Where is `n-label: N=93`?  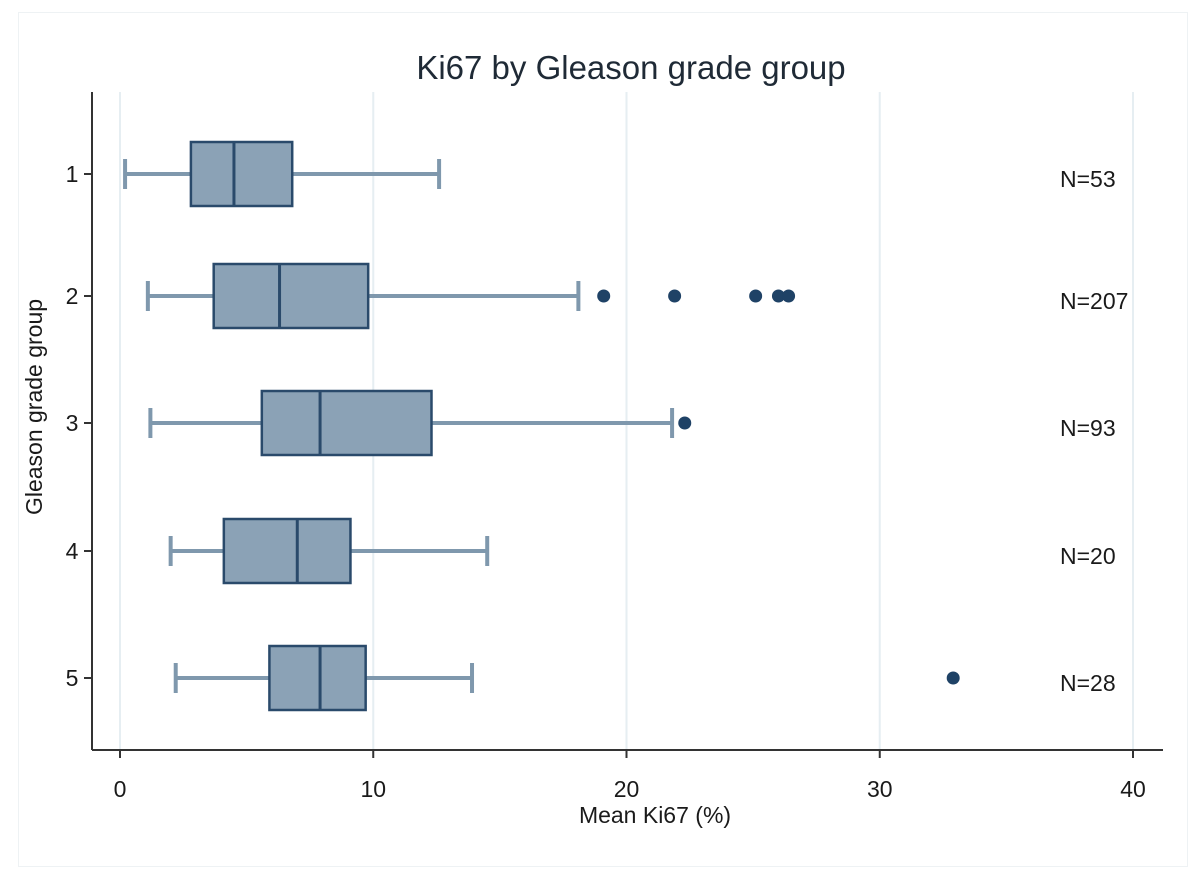 n-label: N=93 is located at coordinates (1088, 428).